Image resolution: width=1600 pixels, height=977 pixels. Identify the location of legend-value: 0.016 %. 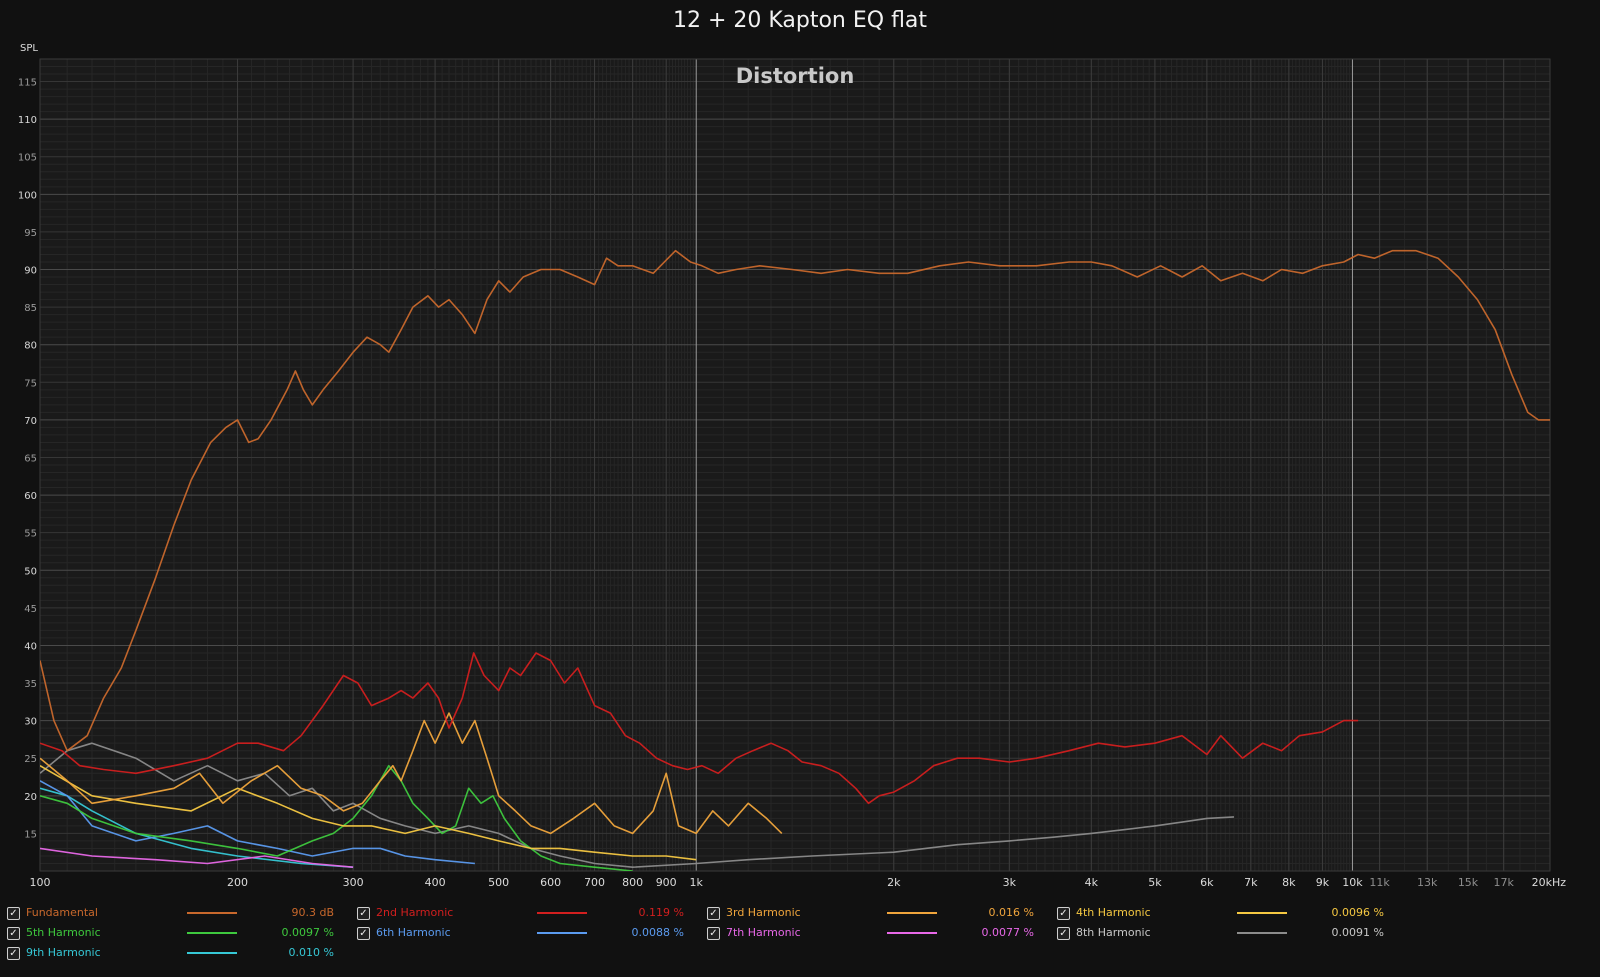
(1011, 912).